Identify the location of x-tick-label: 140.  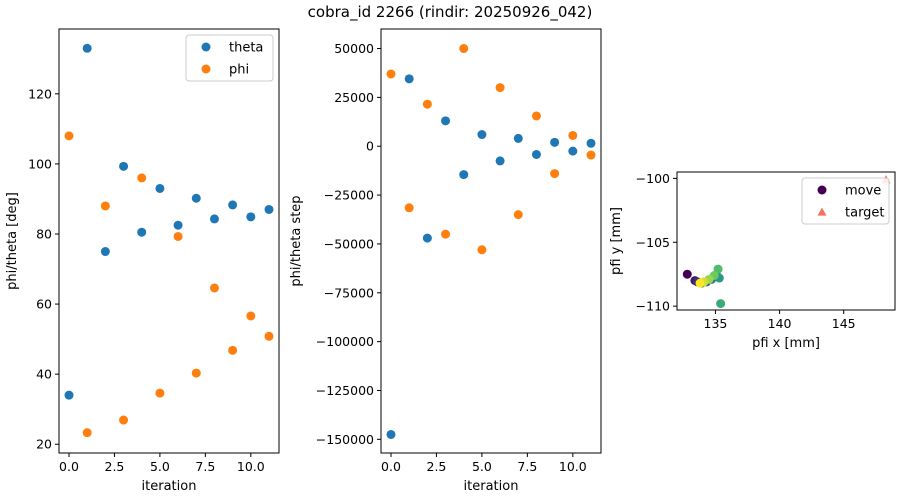
(780, 323).